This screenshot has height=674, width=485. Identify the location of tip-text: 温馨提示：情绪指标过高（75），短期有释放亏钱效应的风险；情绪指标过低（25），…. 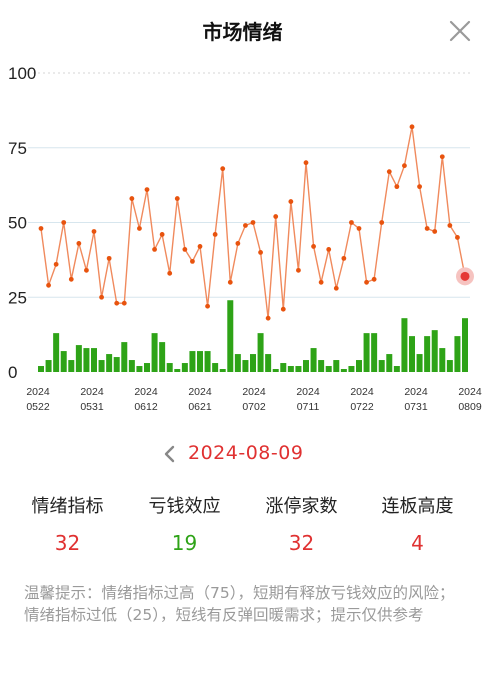
(239, 604).